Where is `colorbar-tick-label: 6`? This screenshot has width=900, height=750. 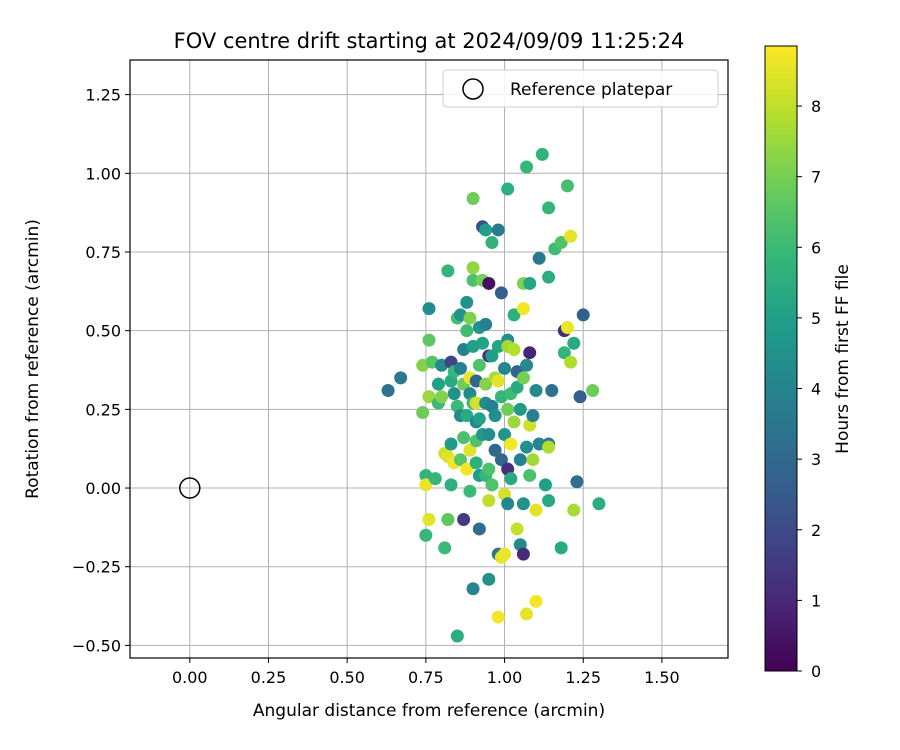 colorbar-tick-label: 6 is located at coordinates (816, 247).